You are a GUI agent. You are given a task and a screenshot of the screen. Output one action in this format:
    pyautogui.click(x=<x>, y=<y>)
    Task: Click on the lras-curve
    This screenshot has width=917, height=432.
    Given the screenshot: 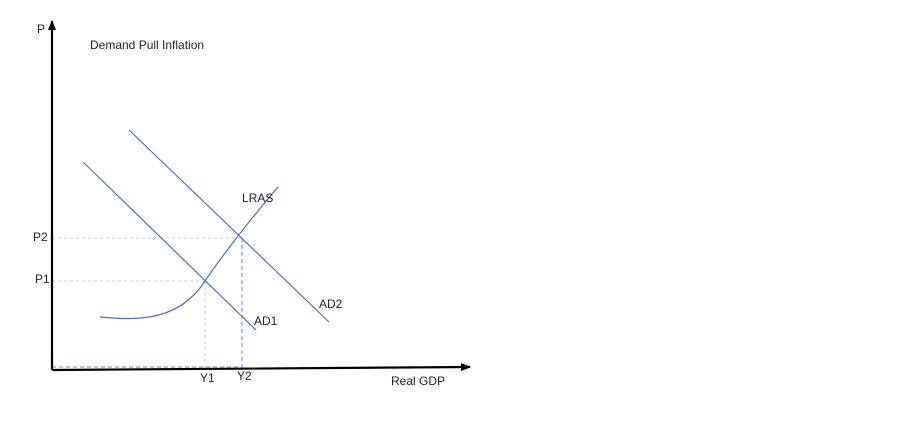 What is the action you would take?
    pyautogui.click(x=189, y=253)
    